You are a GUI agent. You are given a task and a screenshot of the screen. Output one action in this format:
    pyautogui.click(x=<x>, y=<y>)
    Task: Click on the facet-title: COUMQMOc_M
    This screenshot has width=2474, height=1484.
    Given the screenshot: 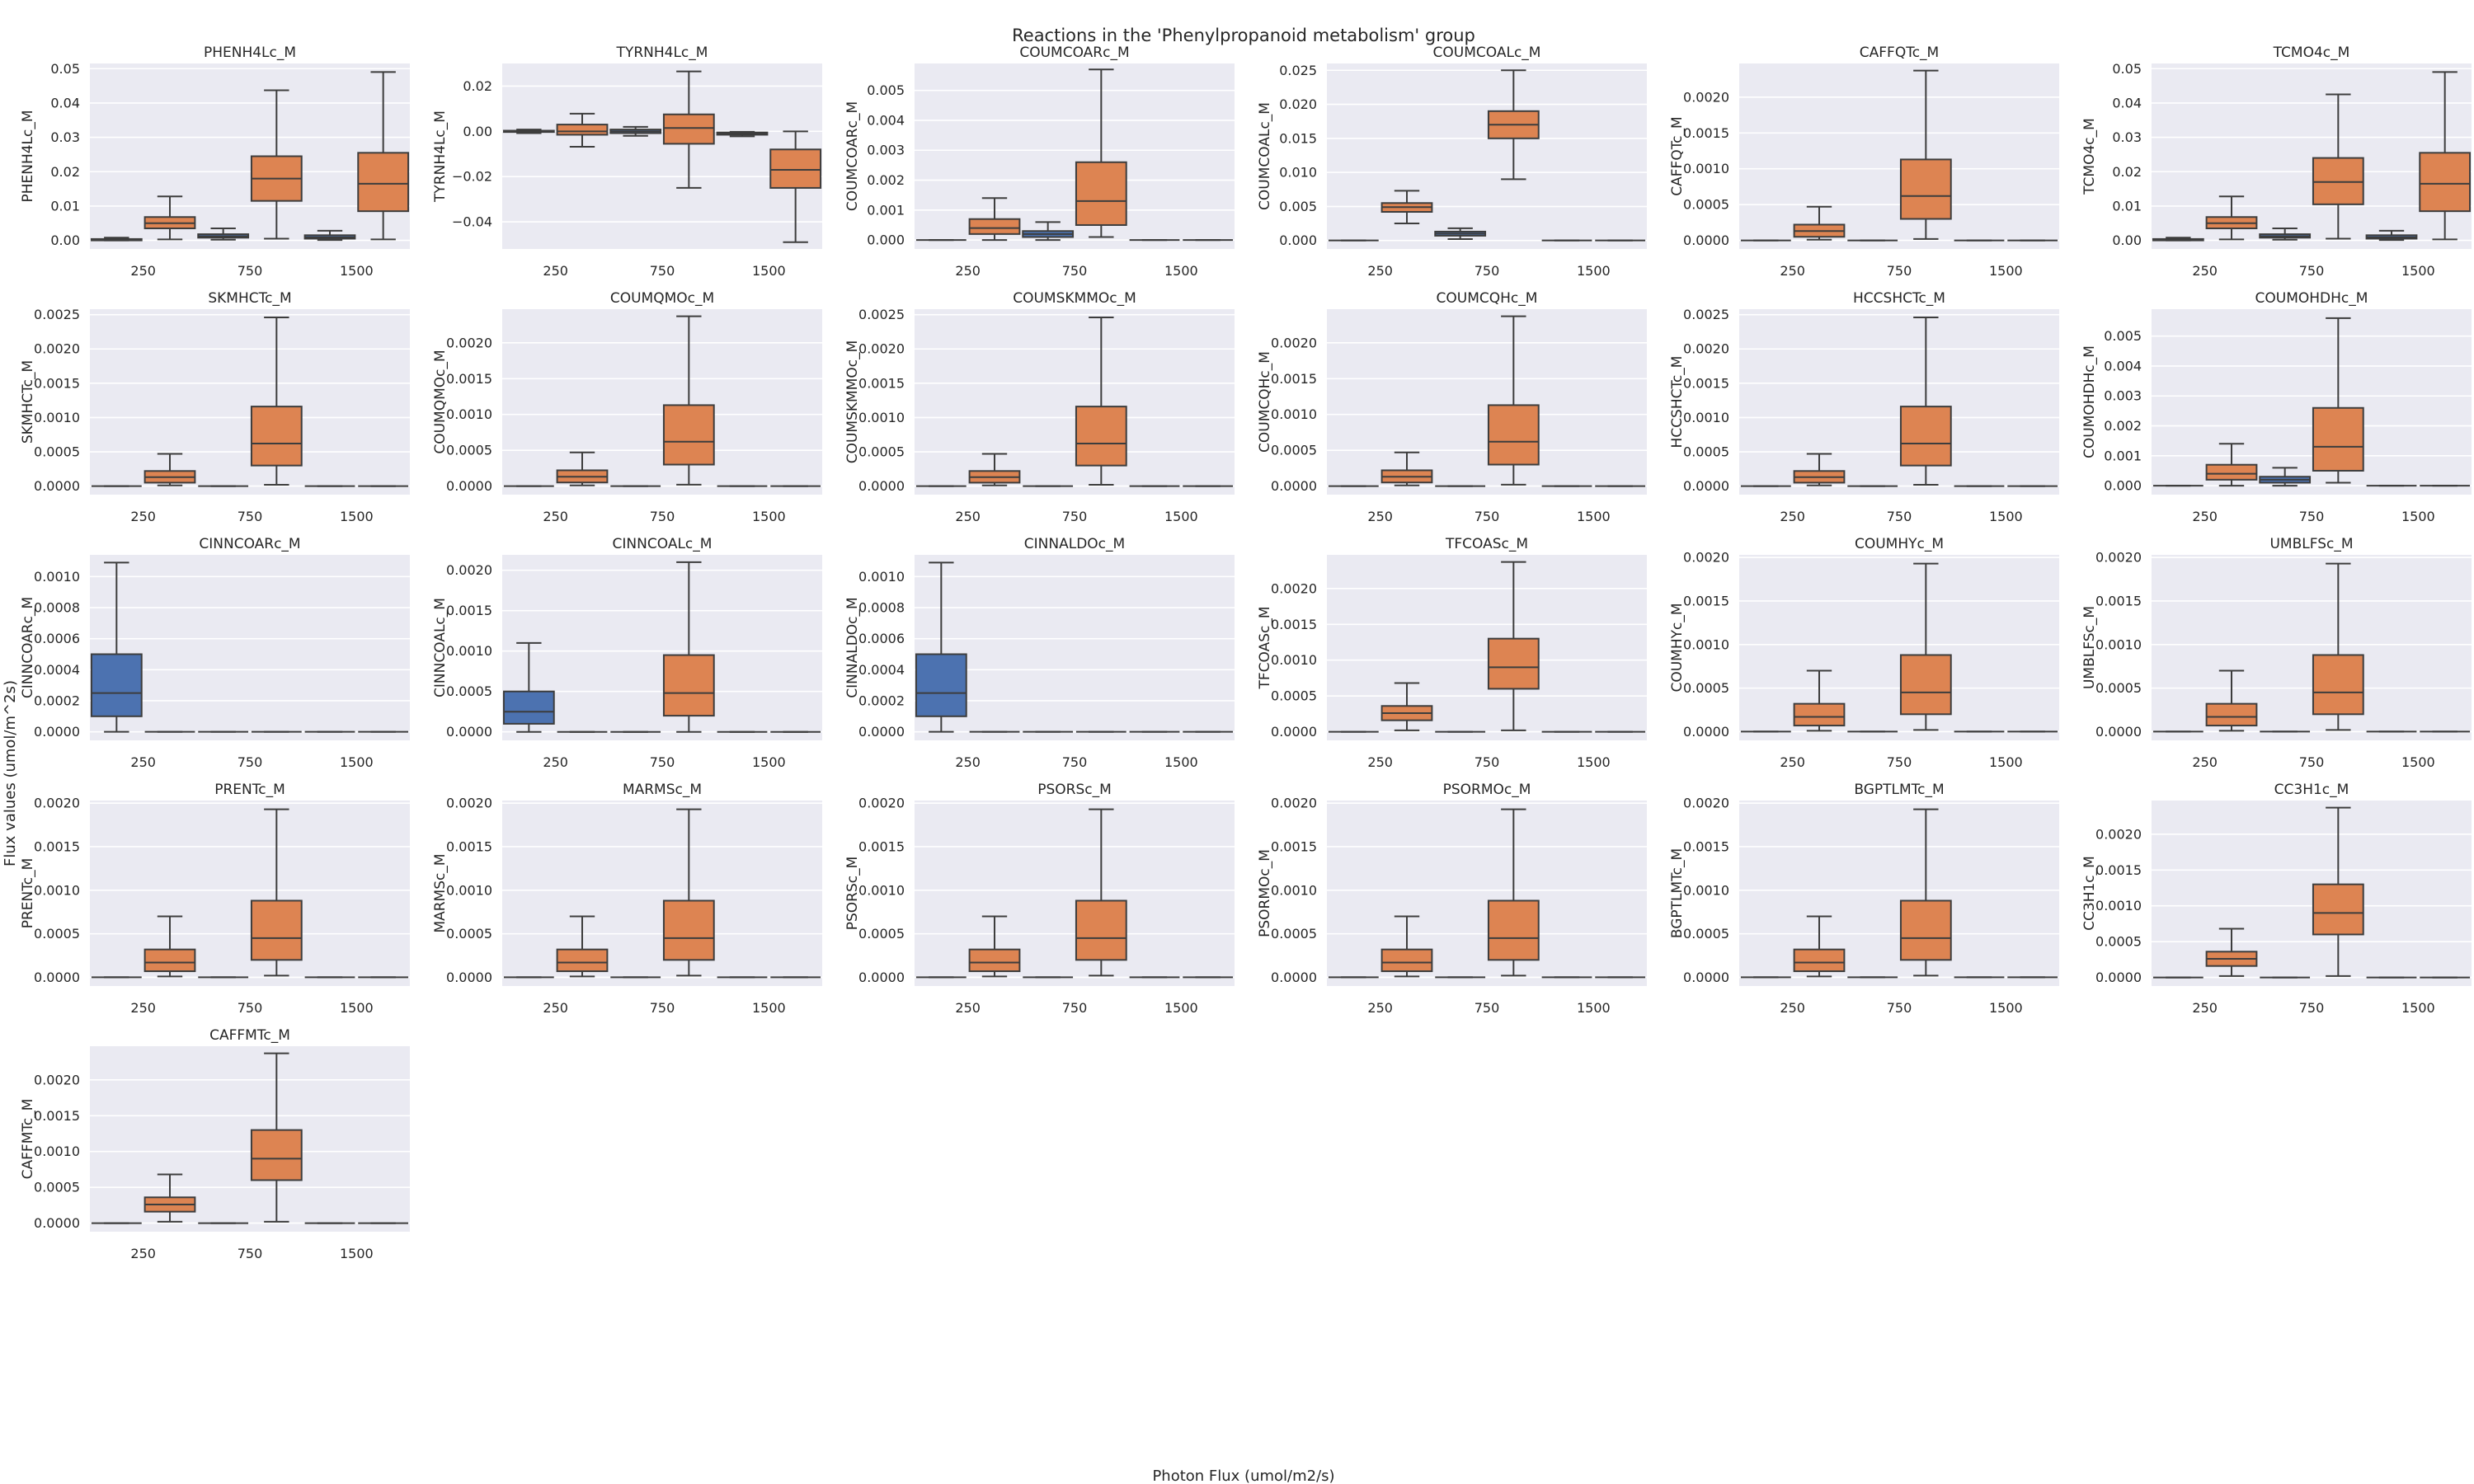 What is the action you would take?
    pyautogui.click(x=662, y=298)
    